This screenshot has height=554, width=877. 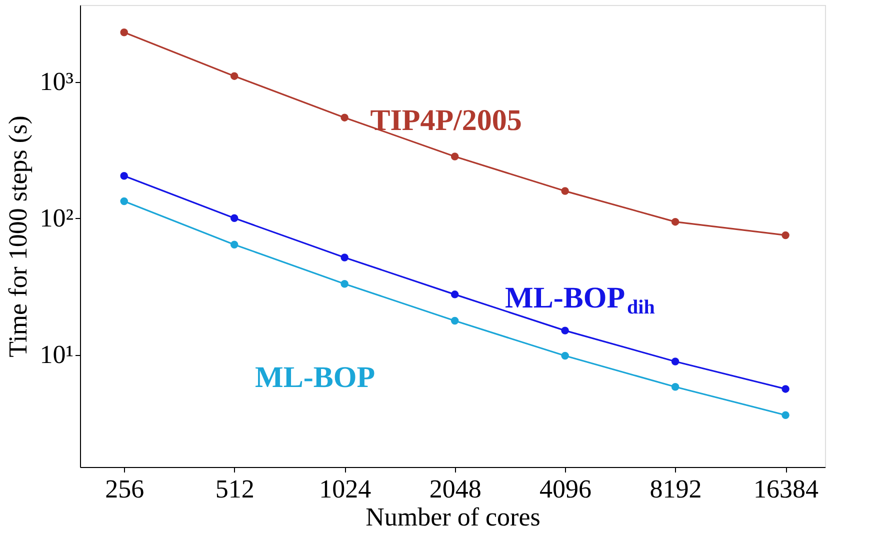 I want to click on y-axis-title: Time for 1000 steps (s), so click(x=18, y=237).